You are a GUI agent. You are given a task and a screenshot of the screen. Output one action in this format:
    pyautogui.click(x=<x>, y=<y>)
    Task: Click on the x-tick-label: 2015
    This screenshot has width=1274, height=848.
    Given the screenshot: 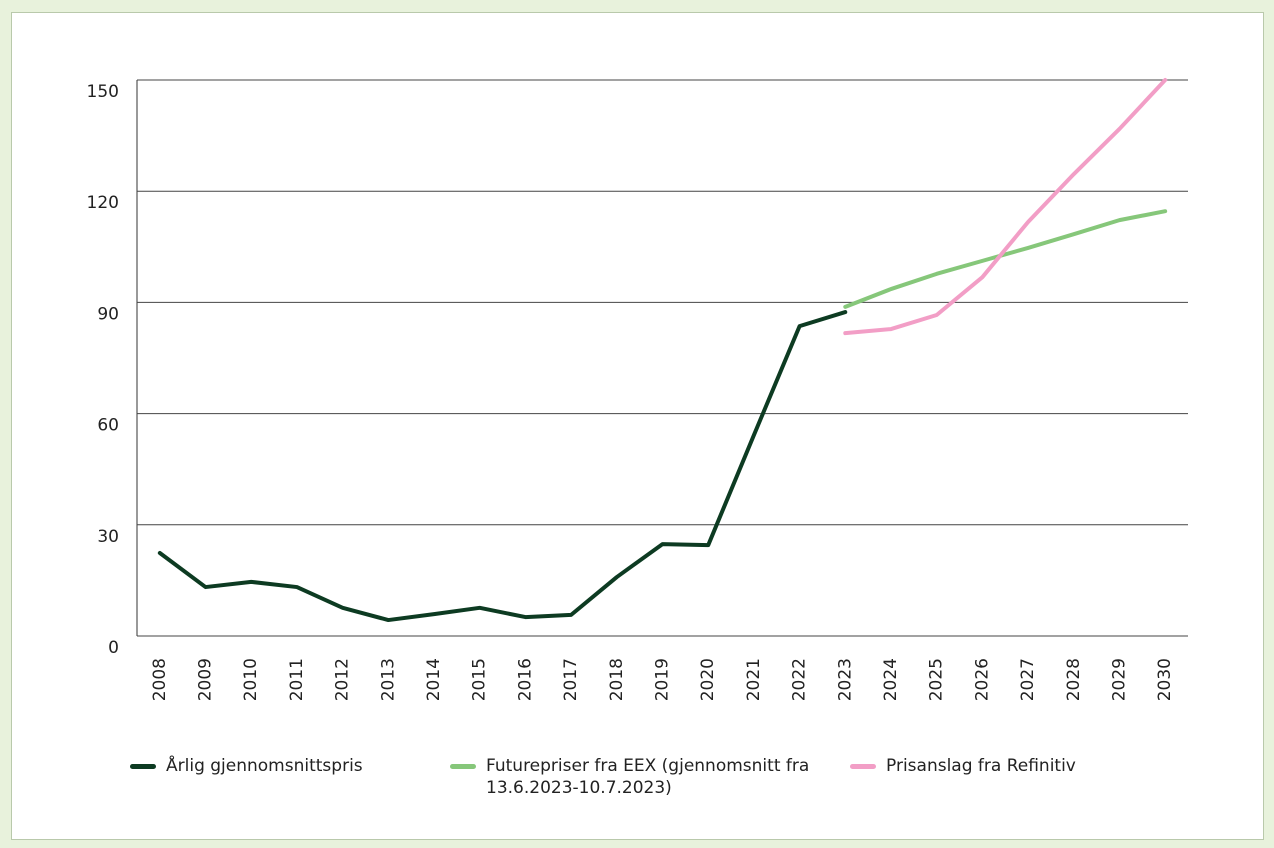 What is the action you would take?
    pyautogui.click(x=480, y=679)
    